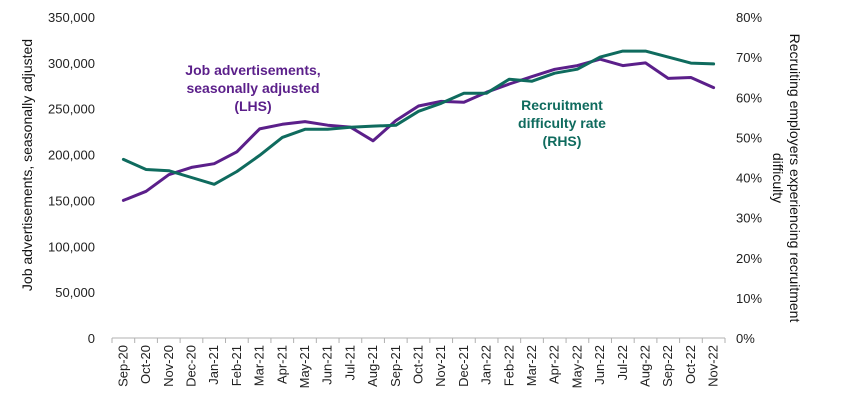 The image size is (848, 411). Describe the element at coordinates (372, 366) in the screenshot. I see `x-tick-label: Aug-21` at that location.